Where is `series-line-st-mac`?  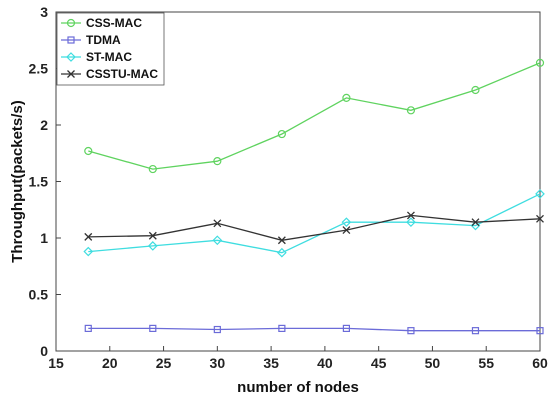
series-line-st-mac is located at coordinates (314, 223).